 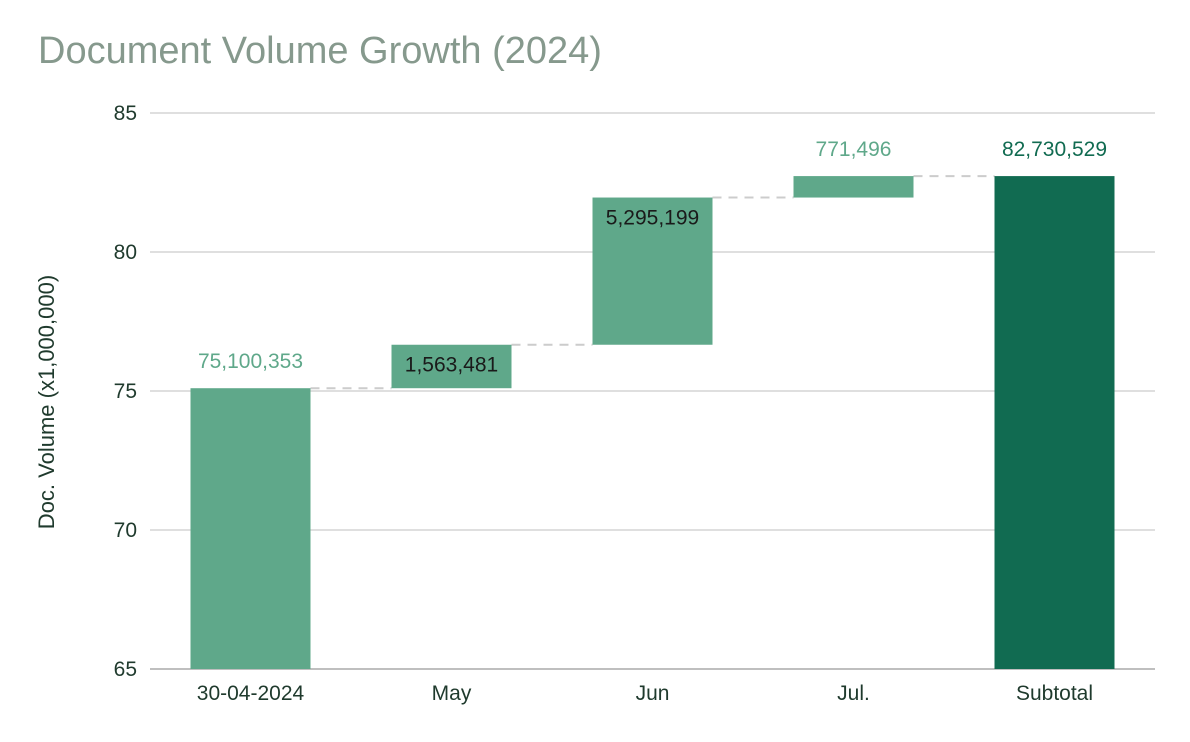 I want to click on y-tick-label: 65, so click(x=125, y=669).